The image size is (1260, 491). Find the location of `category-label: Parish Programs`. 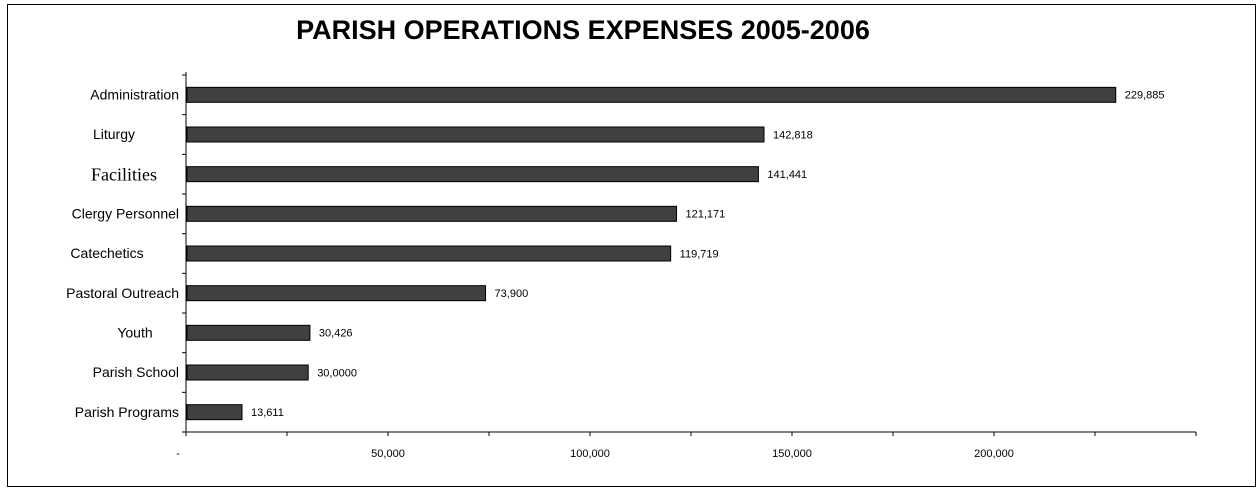

category-label: Parish Programs is located at coordinates (127, 412).